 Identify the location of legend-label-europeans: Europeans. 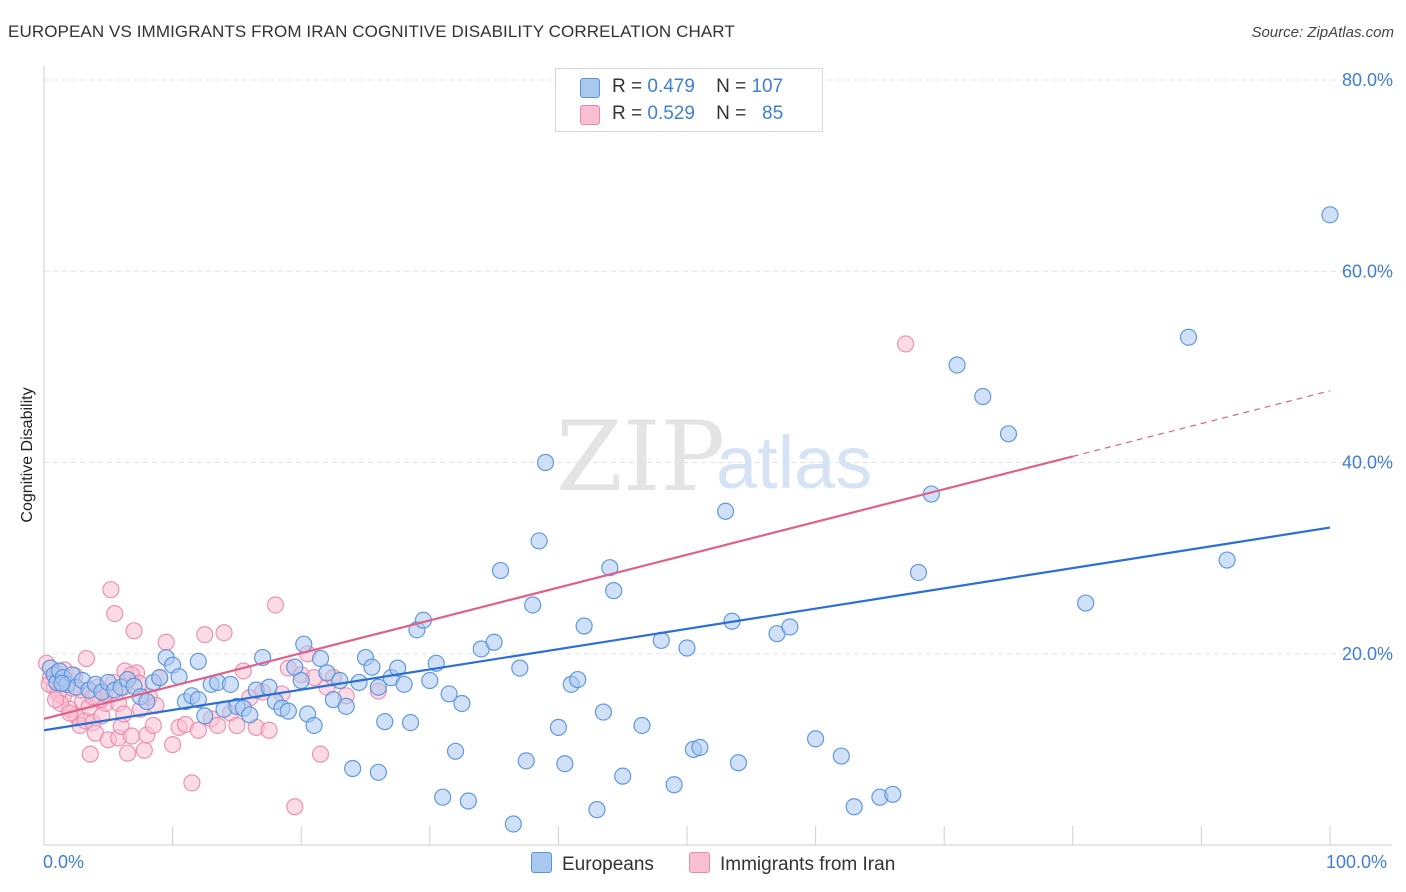
(608, 864).